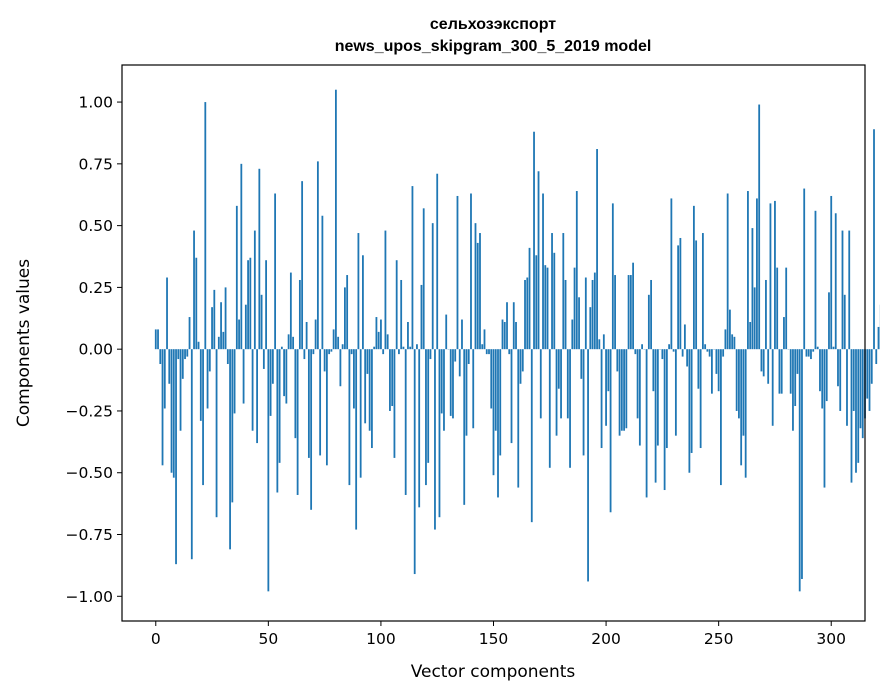 This screenshot has width=880, height=696. I want to click on y-tick-label: −0.50, so click(90, 473).